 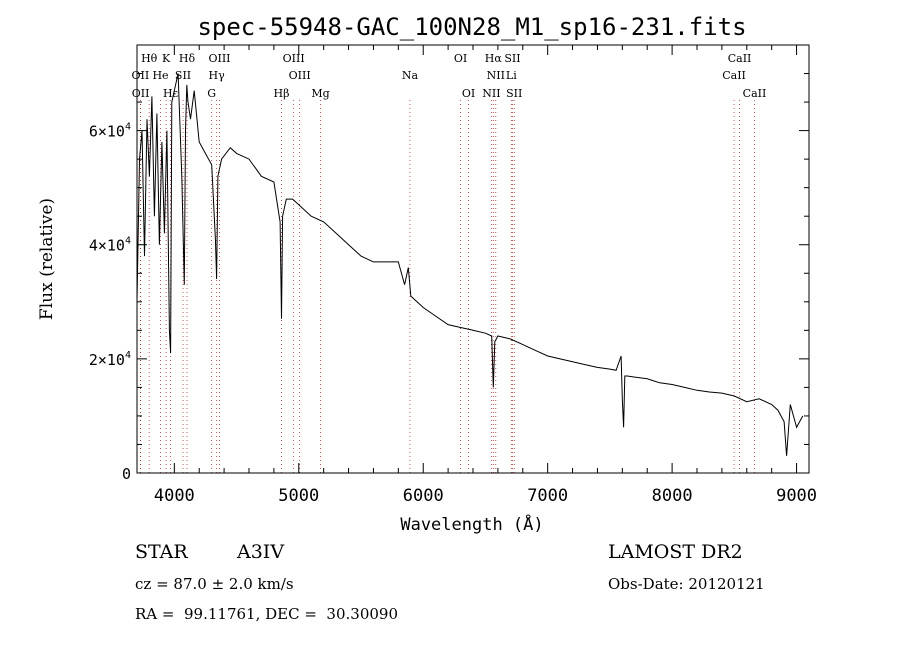 I want to click on x-tick-label: 7000, so click(x=547, y=496).